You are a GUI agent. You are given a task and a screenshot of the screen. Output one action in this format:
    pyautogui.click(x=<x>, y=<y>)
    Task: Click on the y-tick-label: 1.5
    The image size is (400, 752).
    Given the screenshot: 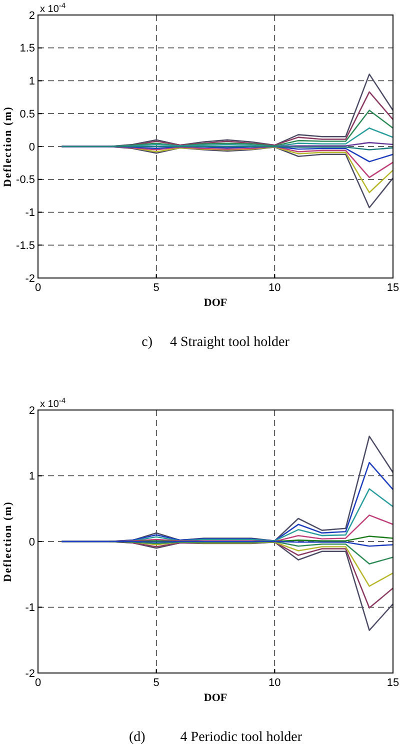 What is the action you would take?
    pyautogui.click(x=27, y=48)
    